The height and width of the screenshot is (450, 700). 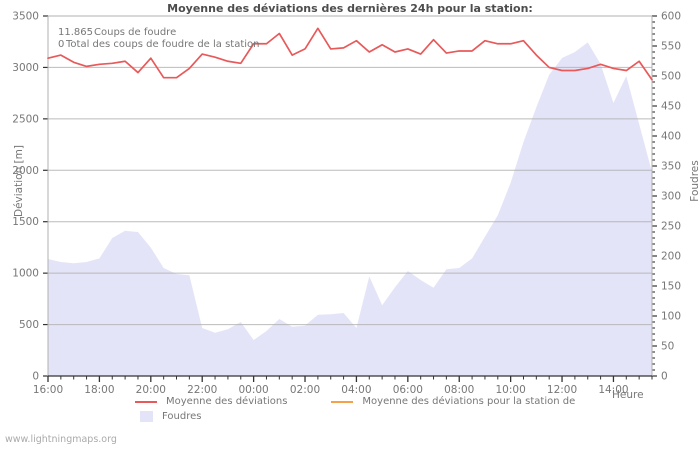 I want to click on svg-text: 350, so click(x=671, y=167).